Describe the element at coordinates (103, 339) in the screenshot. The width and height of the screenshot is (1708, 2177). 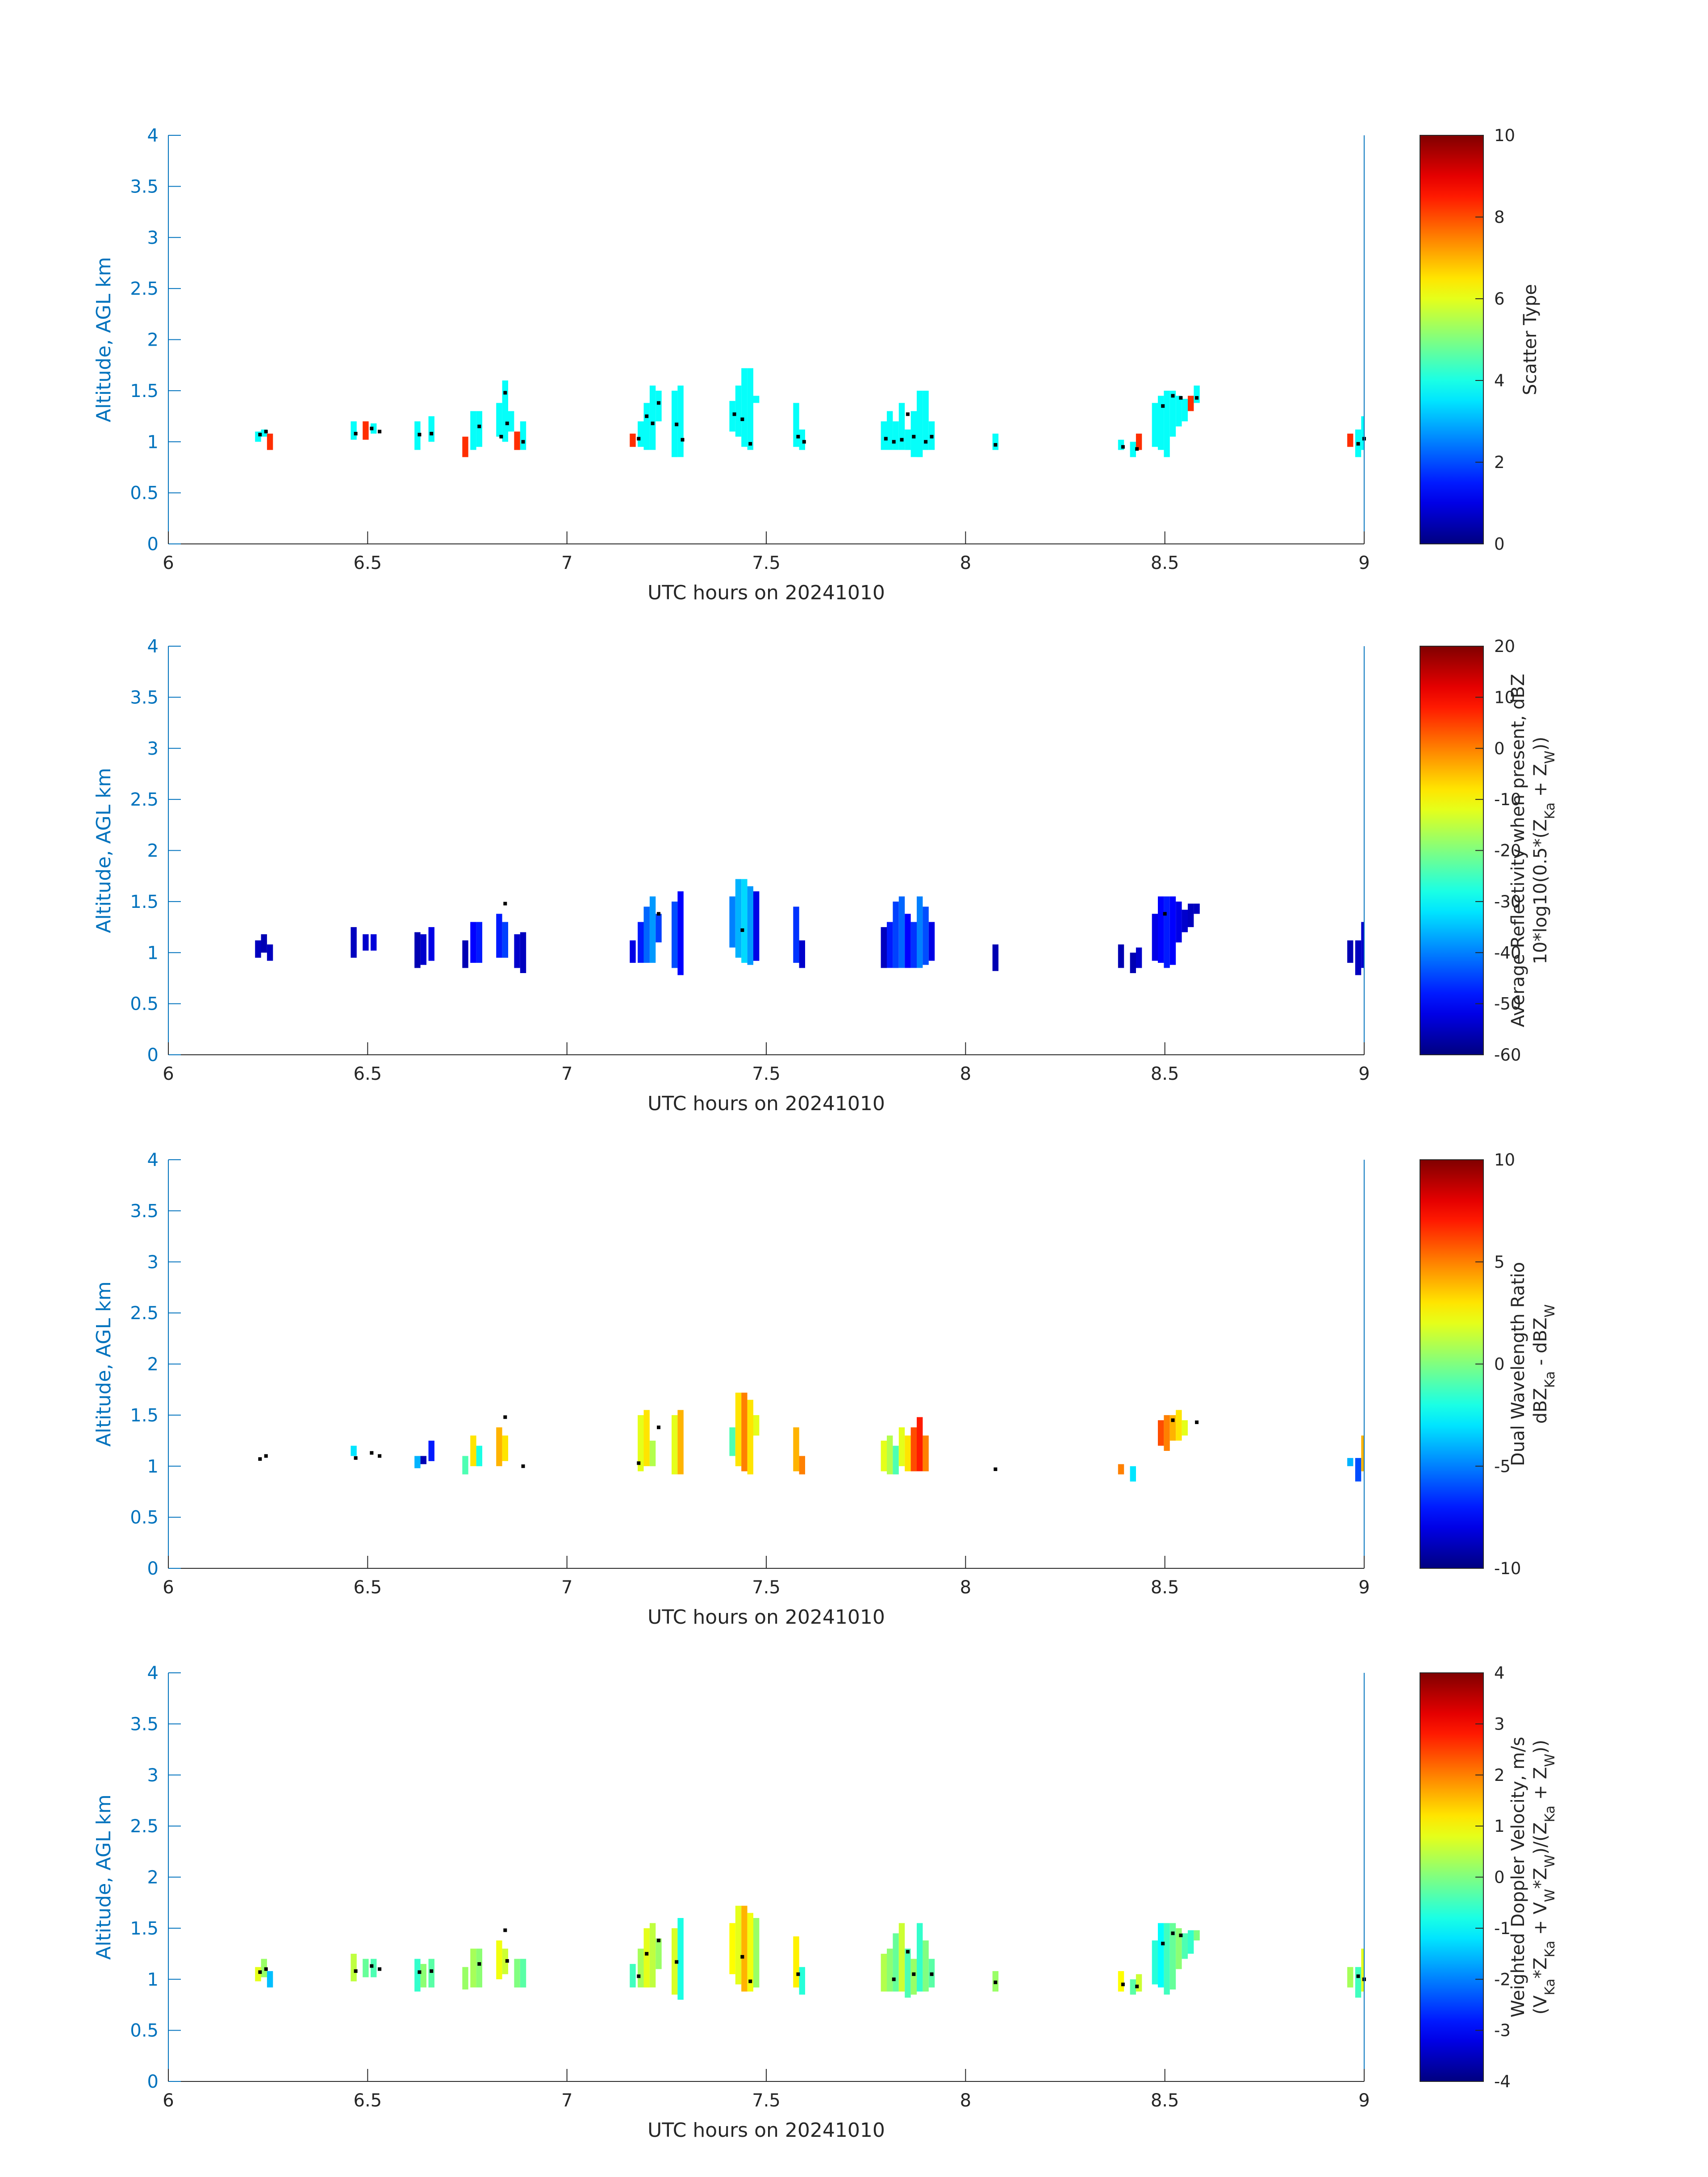
I see `y-axis-label: Altitude, AGL km` at that location.